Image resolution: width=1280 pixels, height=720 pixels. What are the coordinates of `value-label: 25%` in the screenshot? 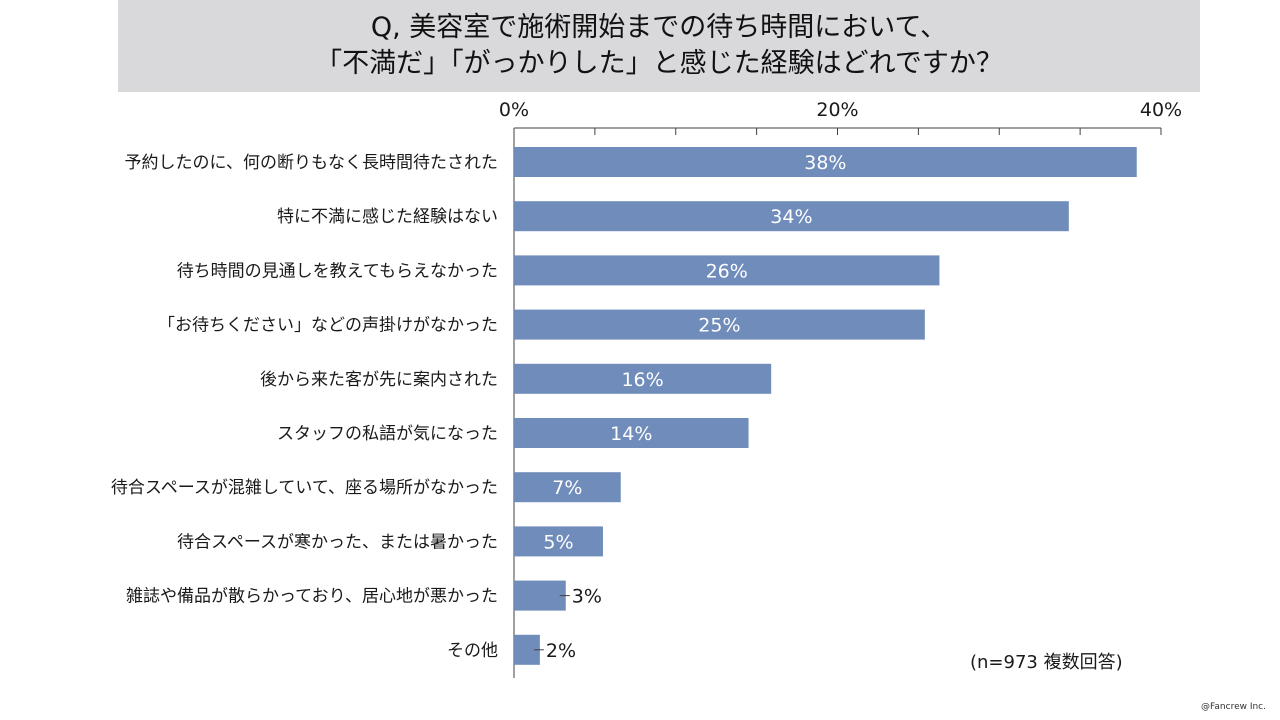 It's located at (719, 326).